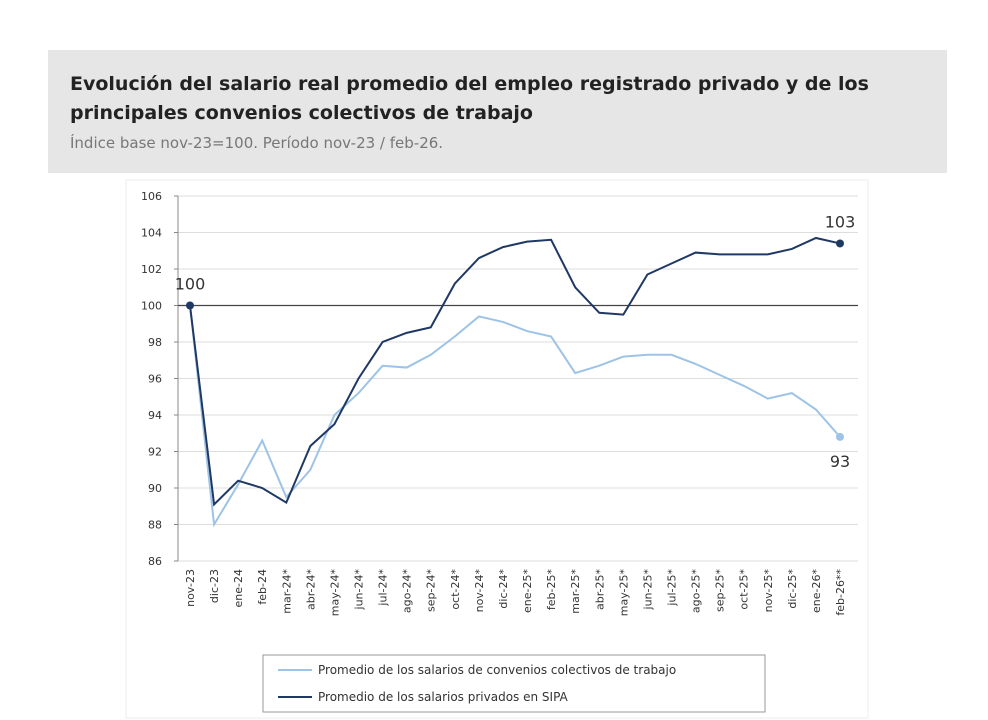 The height and width of the screenshot is (720, 988). I want to click on y-tick-label: 102, so click(151, 269).